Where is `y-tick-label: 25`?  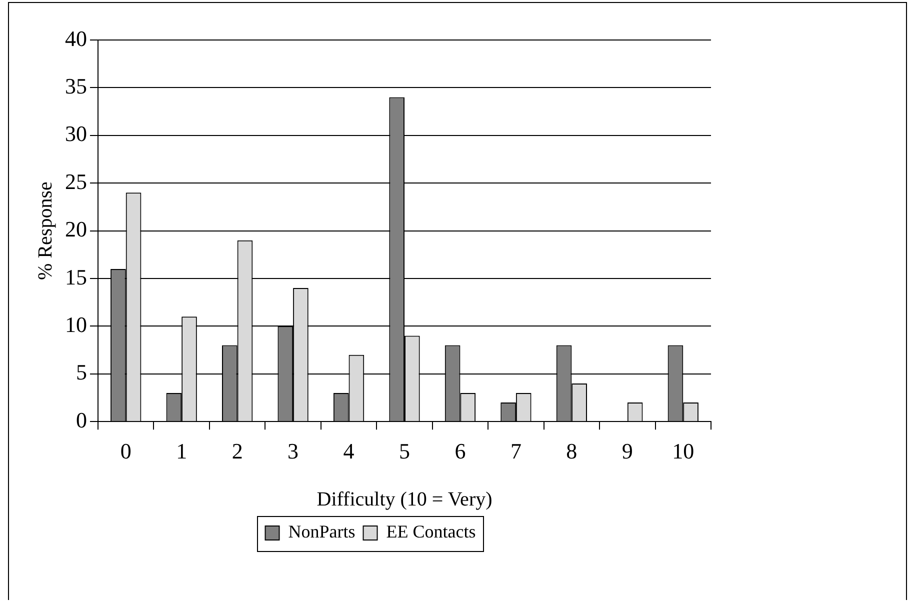 y-tick-label: 25 is located at coordinates (76, 181).